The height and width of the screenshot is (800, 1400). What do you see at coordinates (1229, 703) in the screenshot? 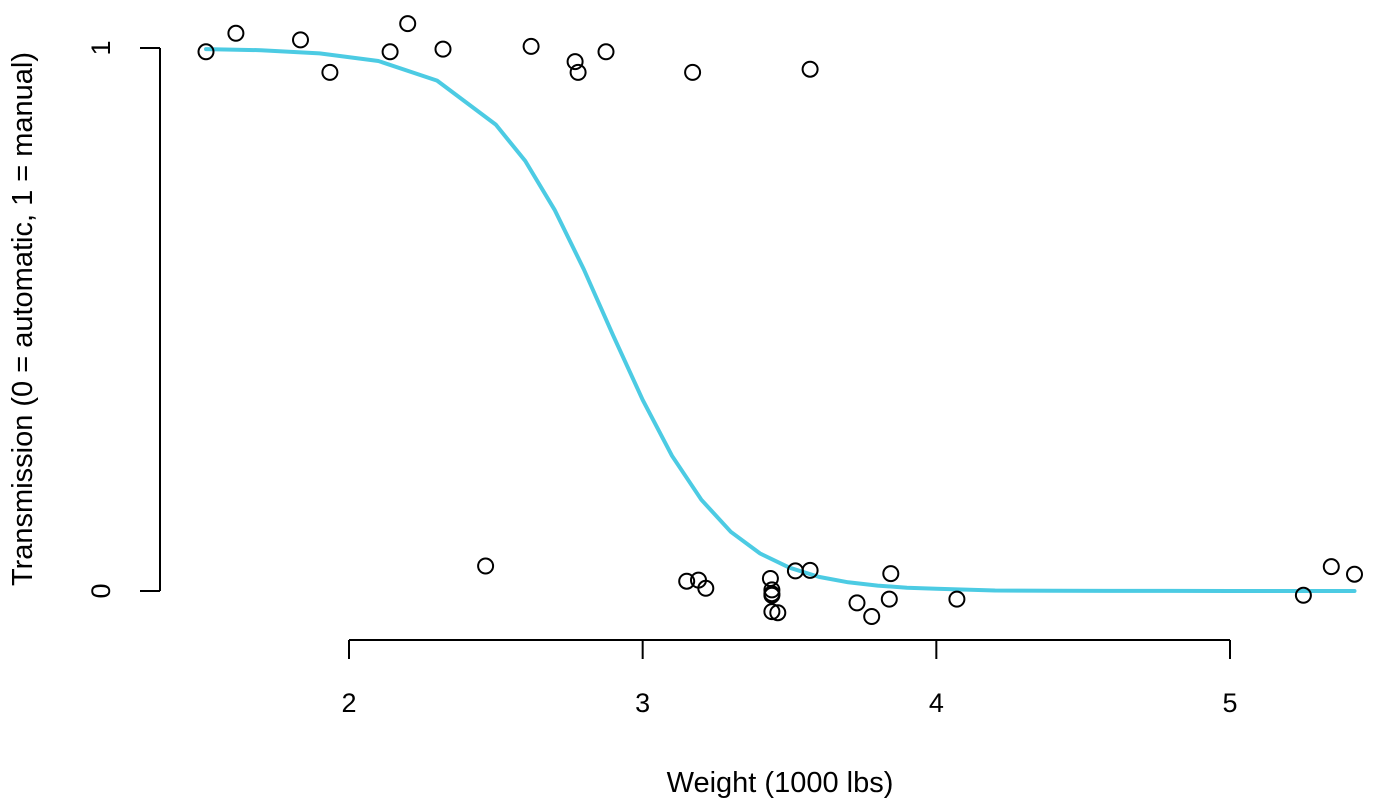
I see `x-tick-label: 5` at bounding box center [1229, 703].